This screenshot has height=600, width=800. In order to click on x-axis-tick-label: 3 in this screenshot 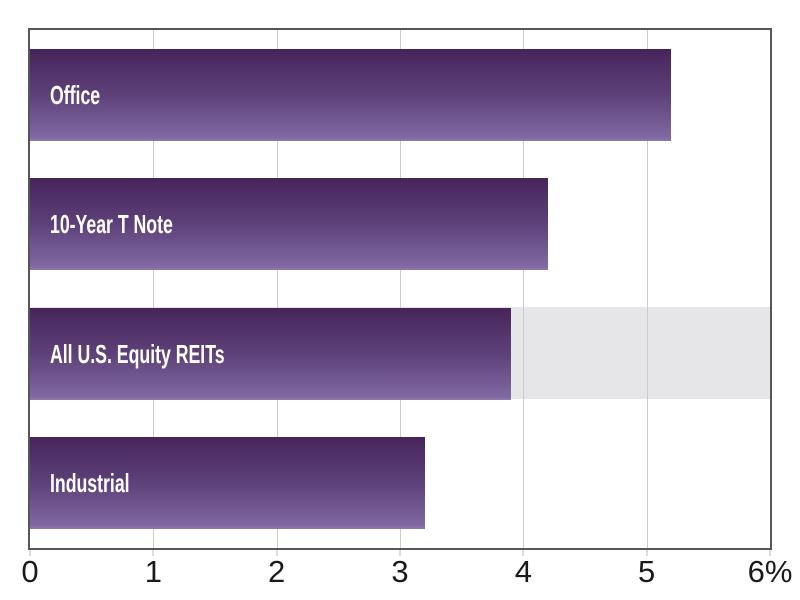, I will do `click(400, 571)`.